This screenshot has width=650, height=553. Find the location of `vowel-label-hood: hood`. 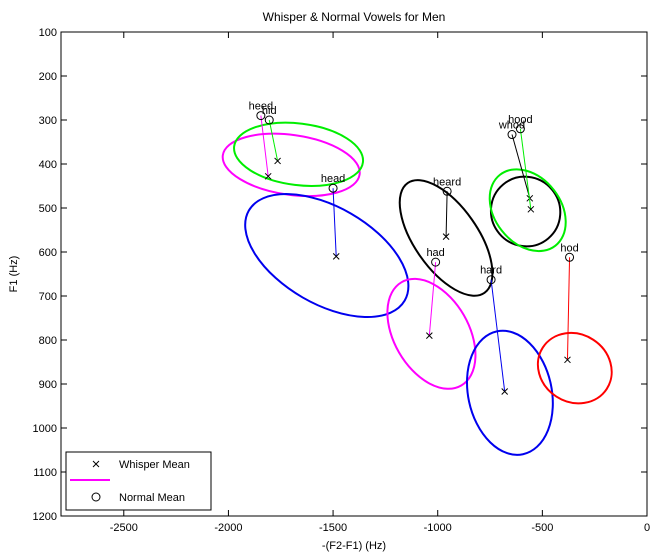

vowel-label-hood: hood is located at coordinates (520, 120).